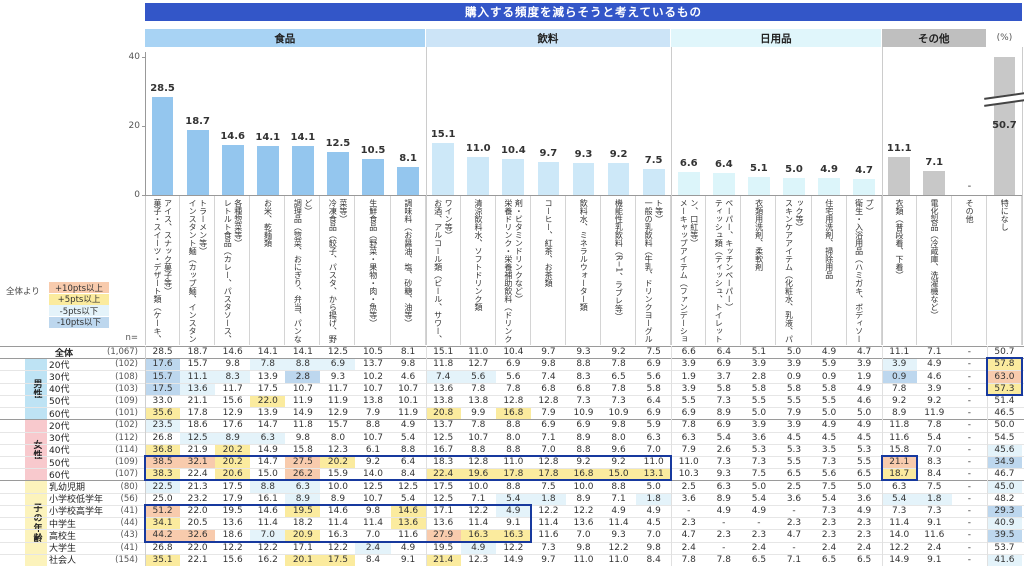 The image size is (1024, 566). I want to click on table-cell: 15.0, so click(619, 474).